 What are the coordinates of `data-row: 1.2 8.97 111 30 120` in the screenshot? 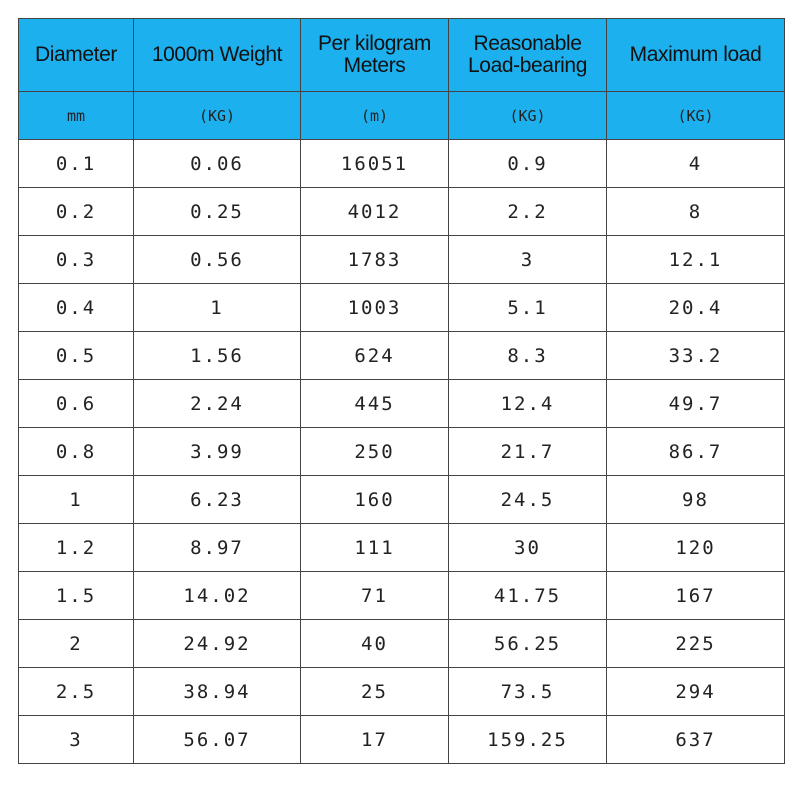 It's located at (401, 547).